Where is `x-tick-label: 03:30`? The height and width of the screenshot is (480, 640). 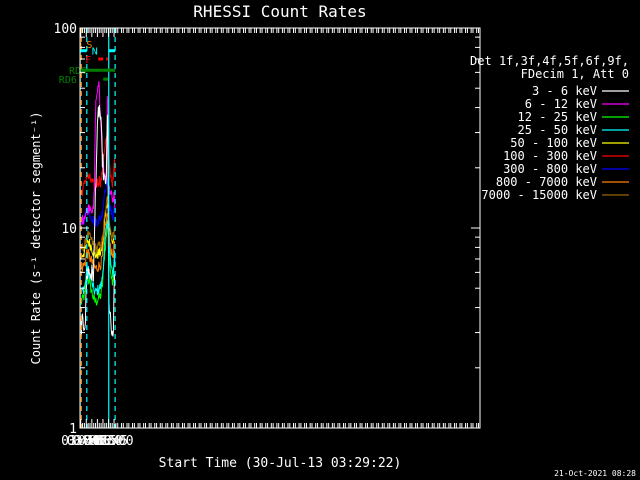
x-tick-label: 03:30 is located at coordinates (80, 441).